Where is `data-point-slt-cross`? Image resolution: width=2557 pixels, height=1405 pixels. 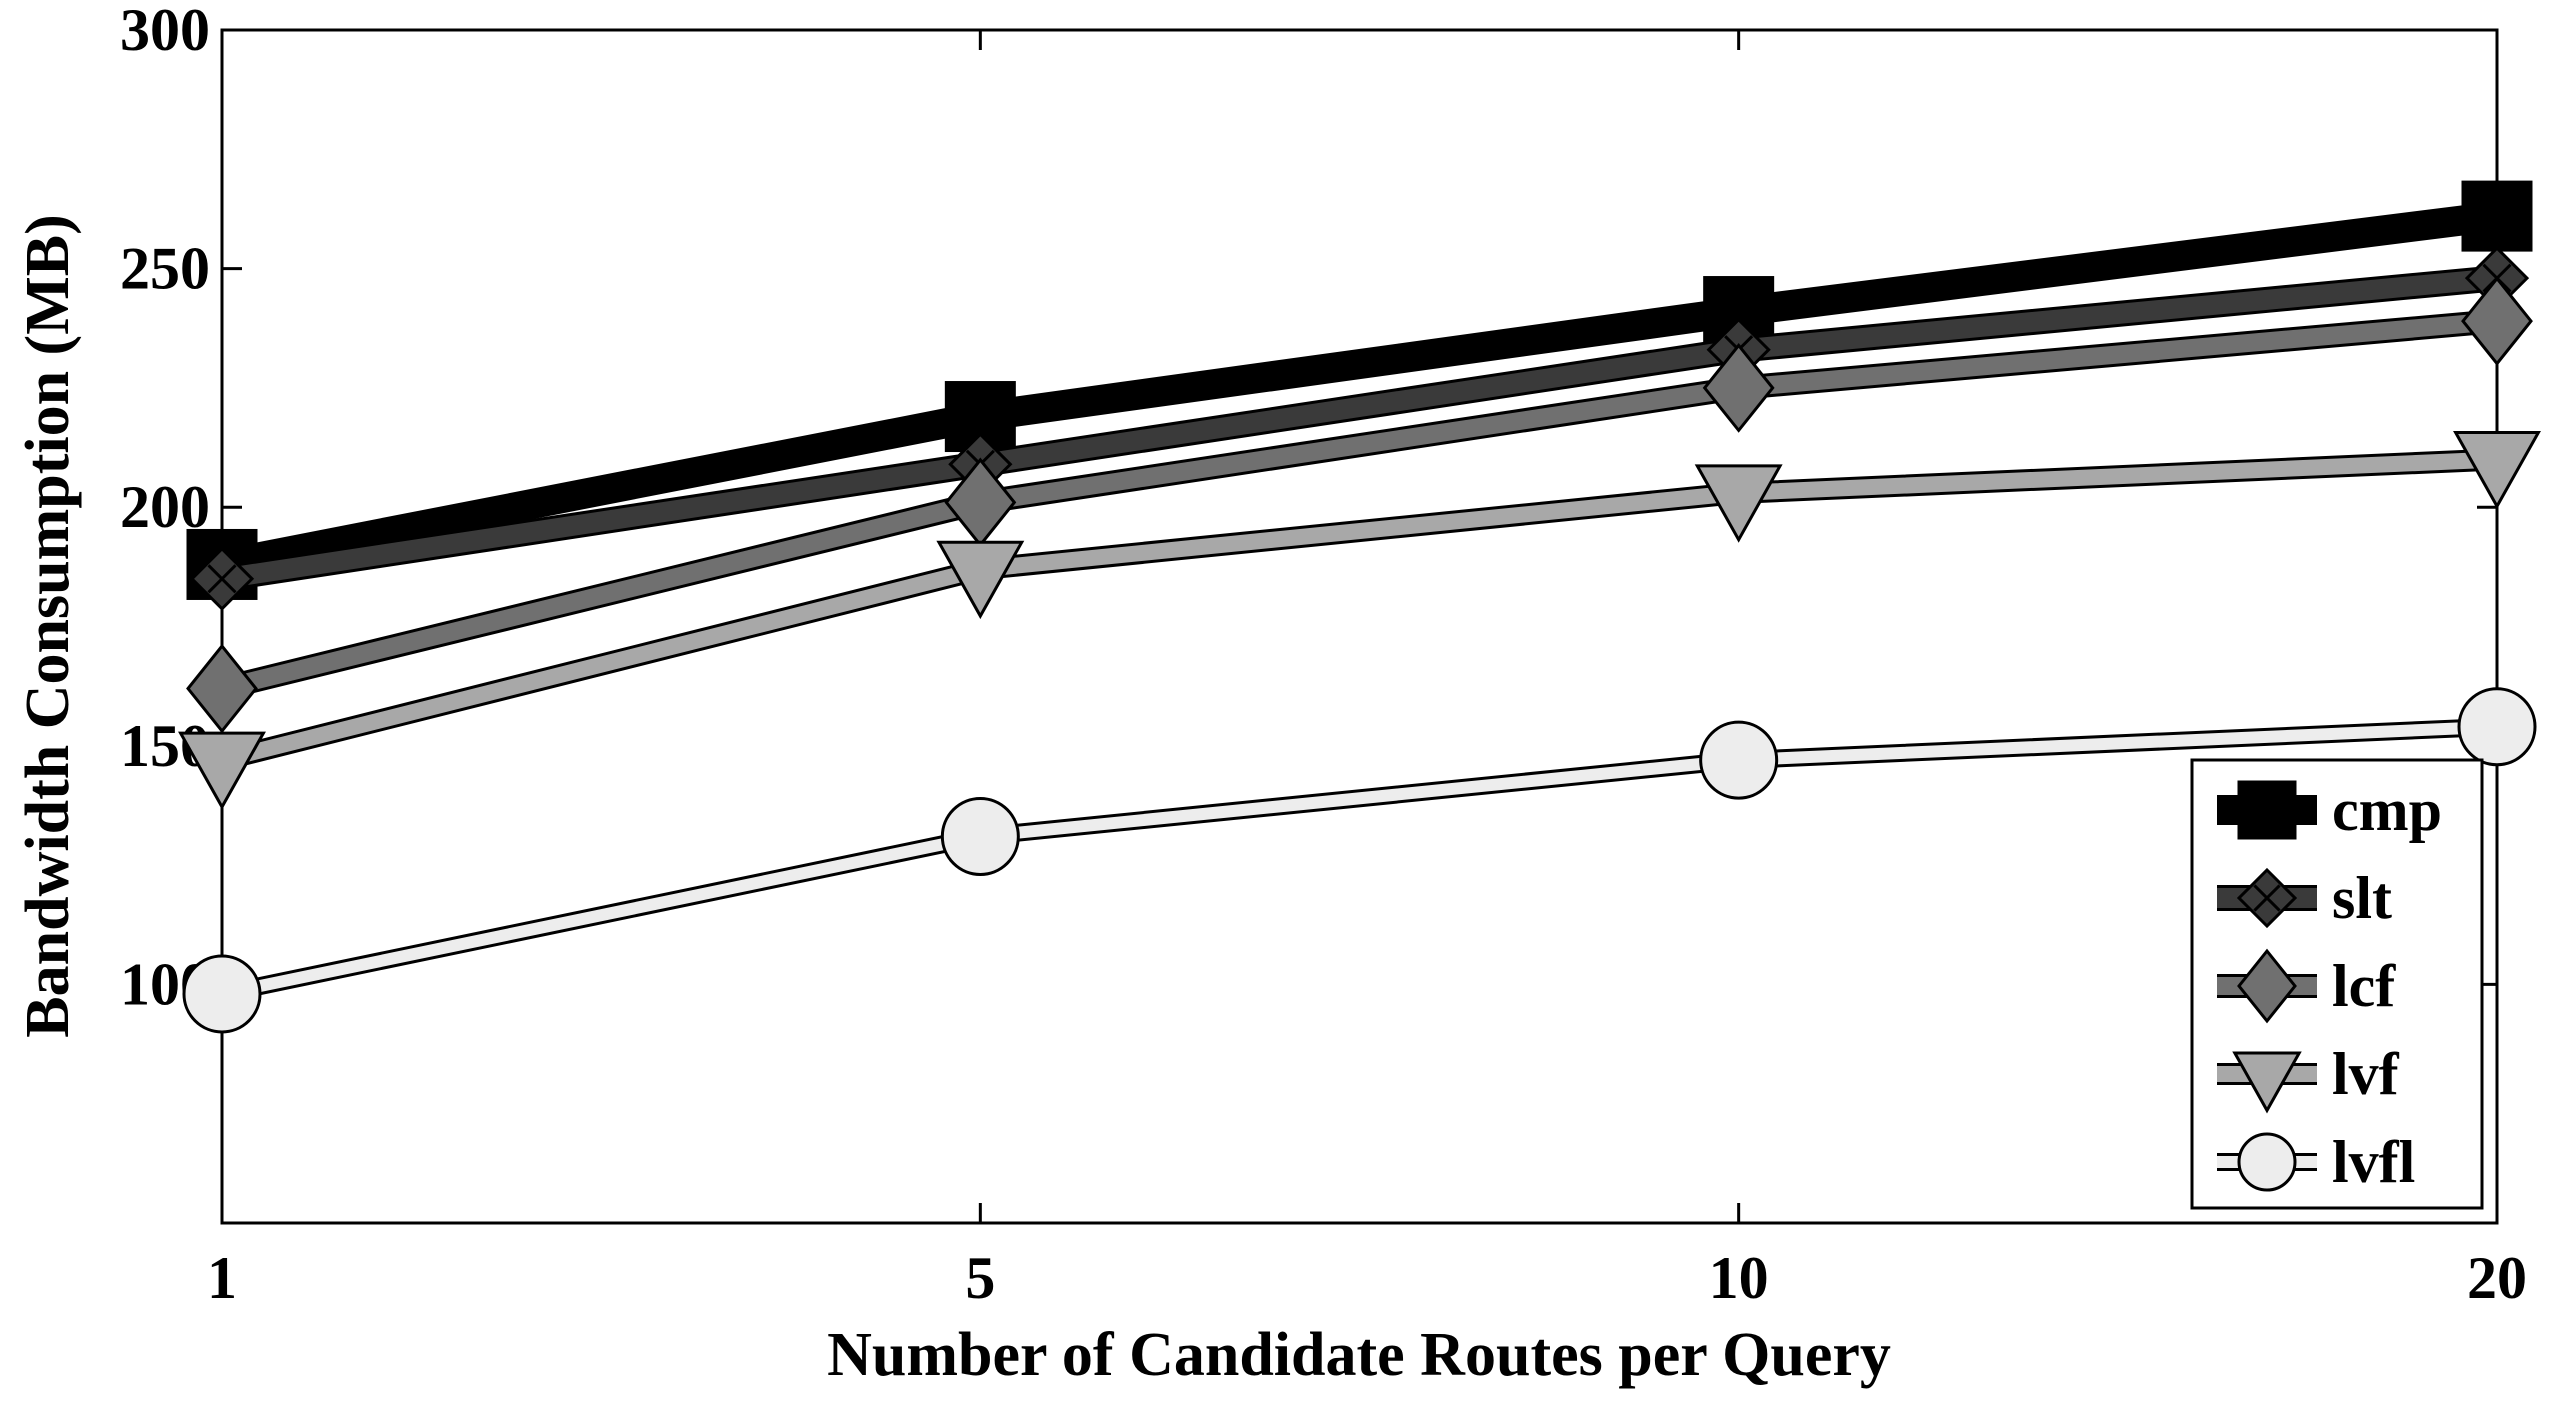 data-point-slt-cross is located at coordinates (222, 579).